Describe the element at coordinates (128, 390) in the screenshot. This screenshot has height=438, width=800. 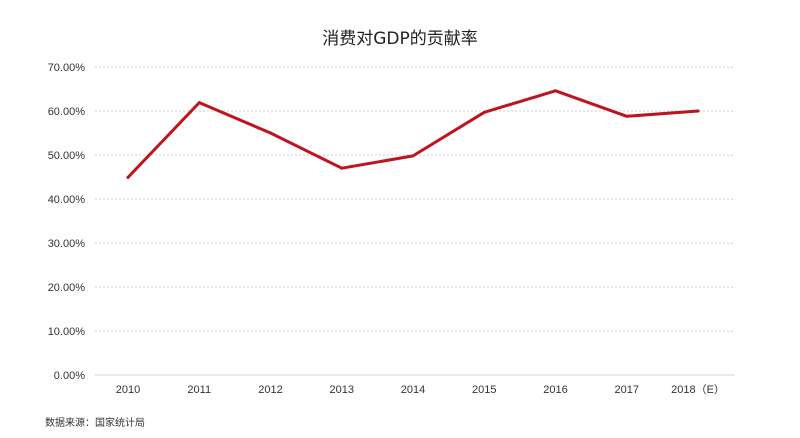
I see `x-tick-label: 2010` at that location.